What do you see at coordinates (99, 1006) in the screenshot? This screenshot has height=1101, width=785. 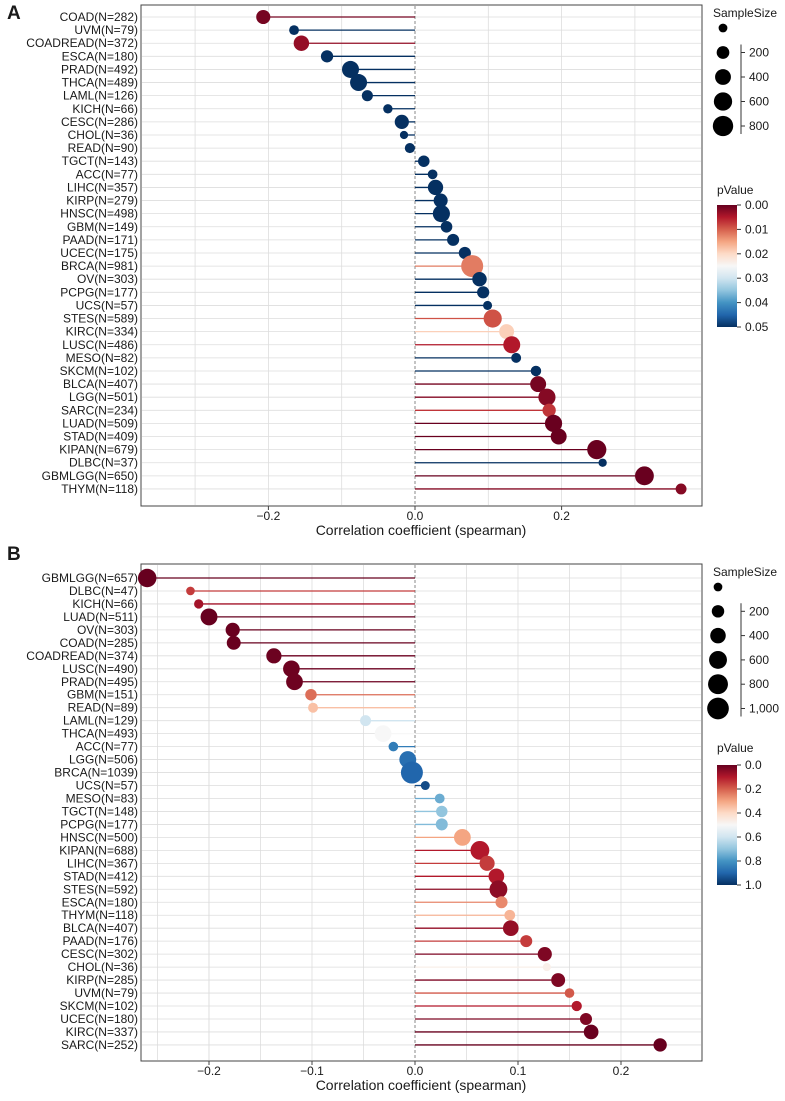 I see `panel-b-category-label: SKCM(N=102)` at bounding box center [99, 1006].